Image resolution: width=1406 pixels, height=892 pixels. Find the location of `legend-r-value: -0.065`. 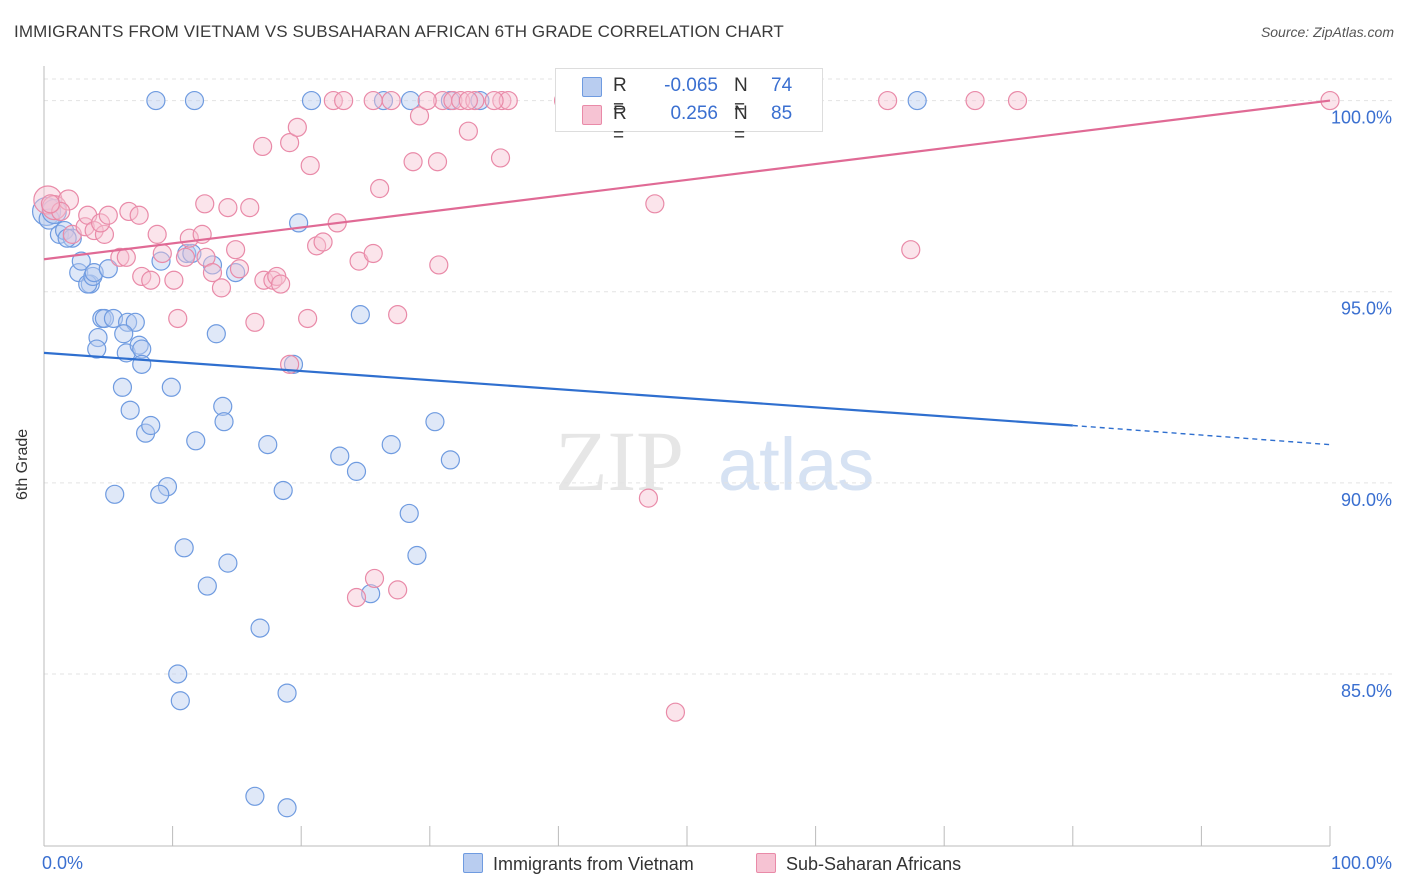

legend-r-value: -0.065 is located at coordinates (691, 85).